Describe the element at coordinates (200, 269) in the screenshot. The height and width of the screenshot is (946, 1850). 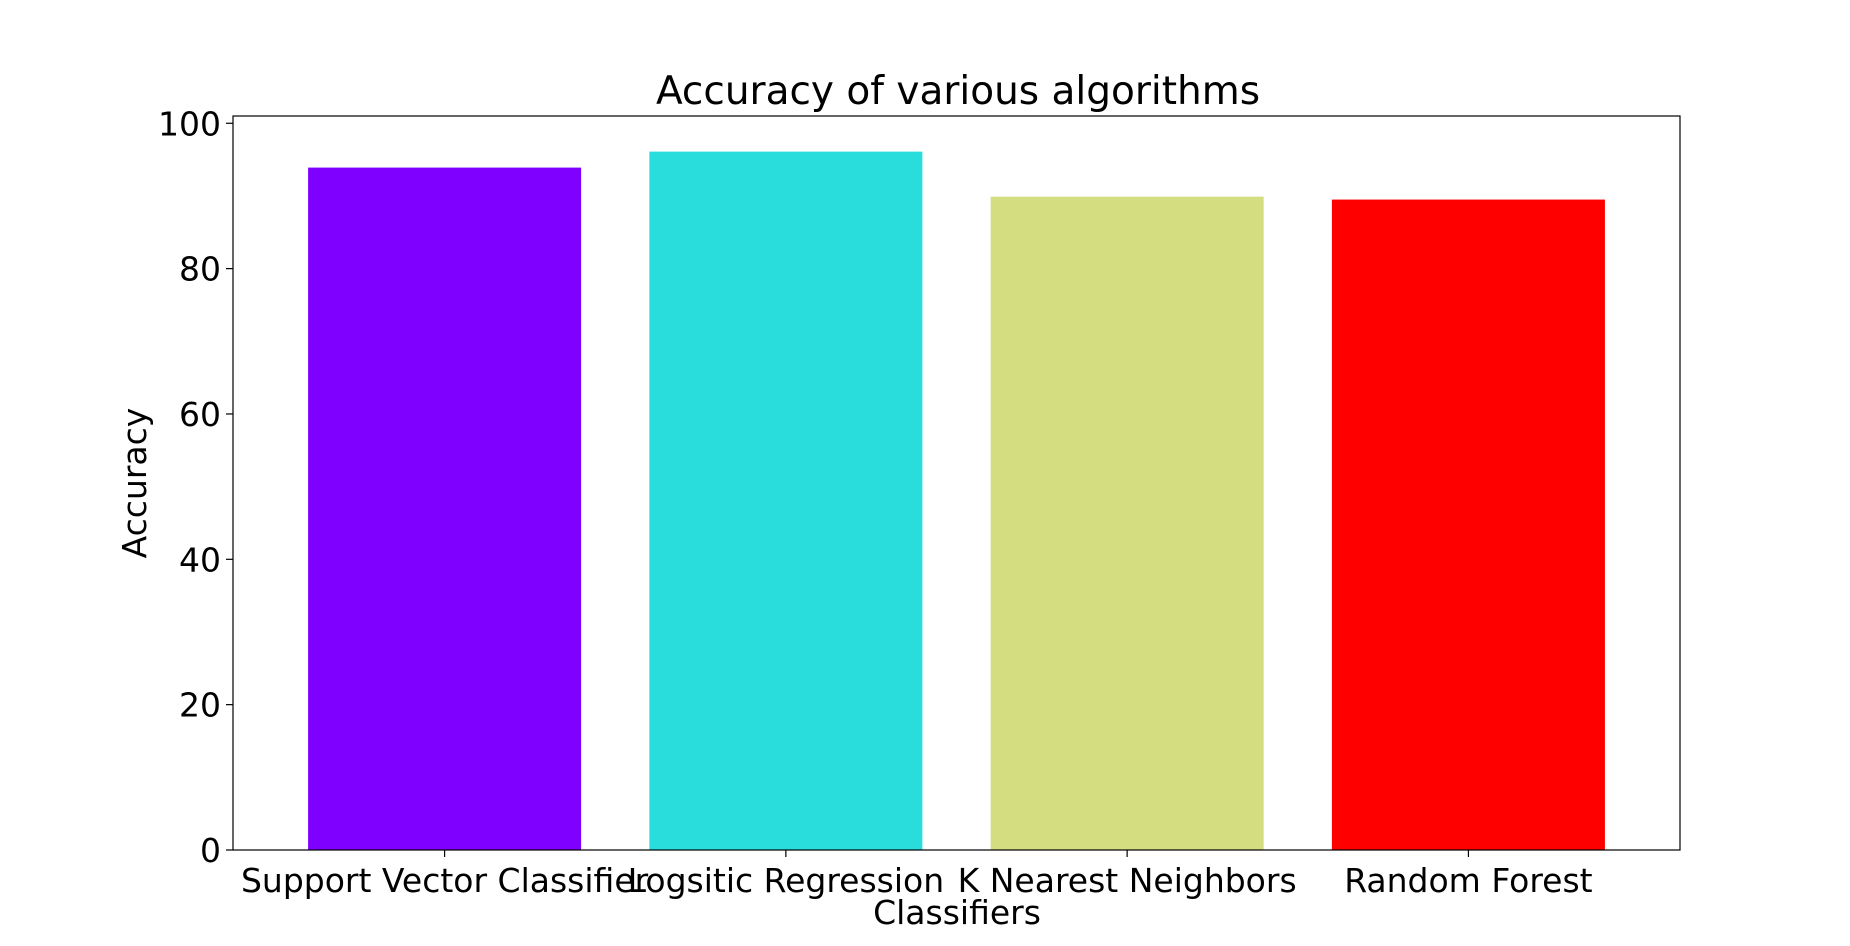
I see `y-tick-label: 80` at that location.